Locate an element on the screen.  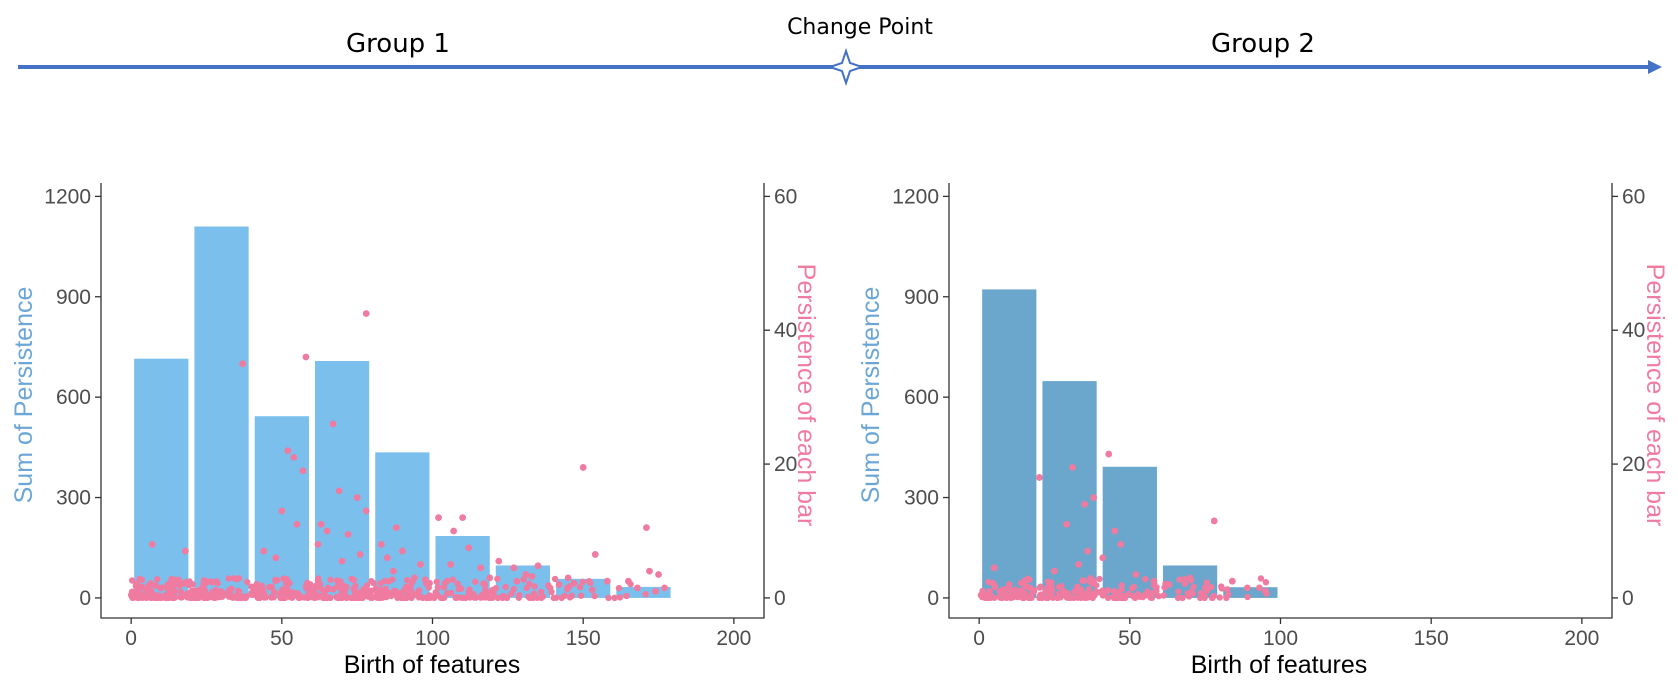
points-group2 is located at coordinates (1123, 526).